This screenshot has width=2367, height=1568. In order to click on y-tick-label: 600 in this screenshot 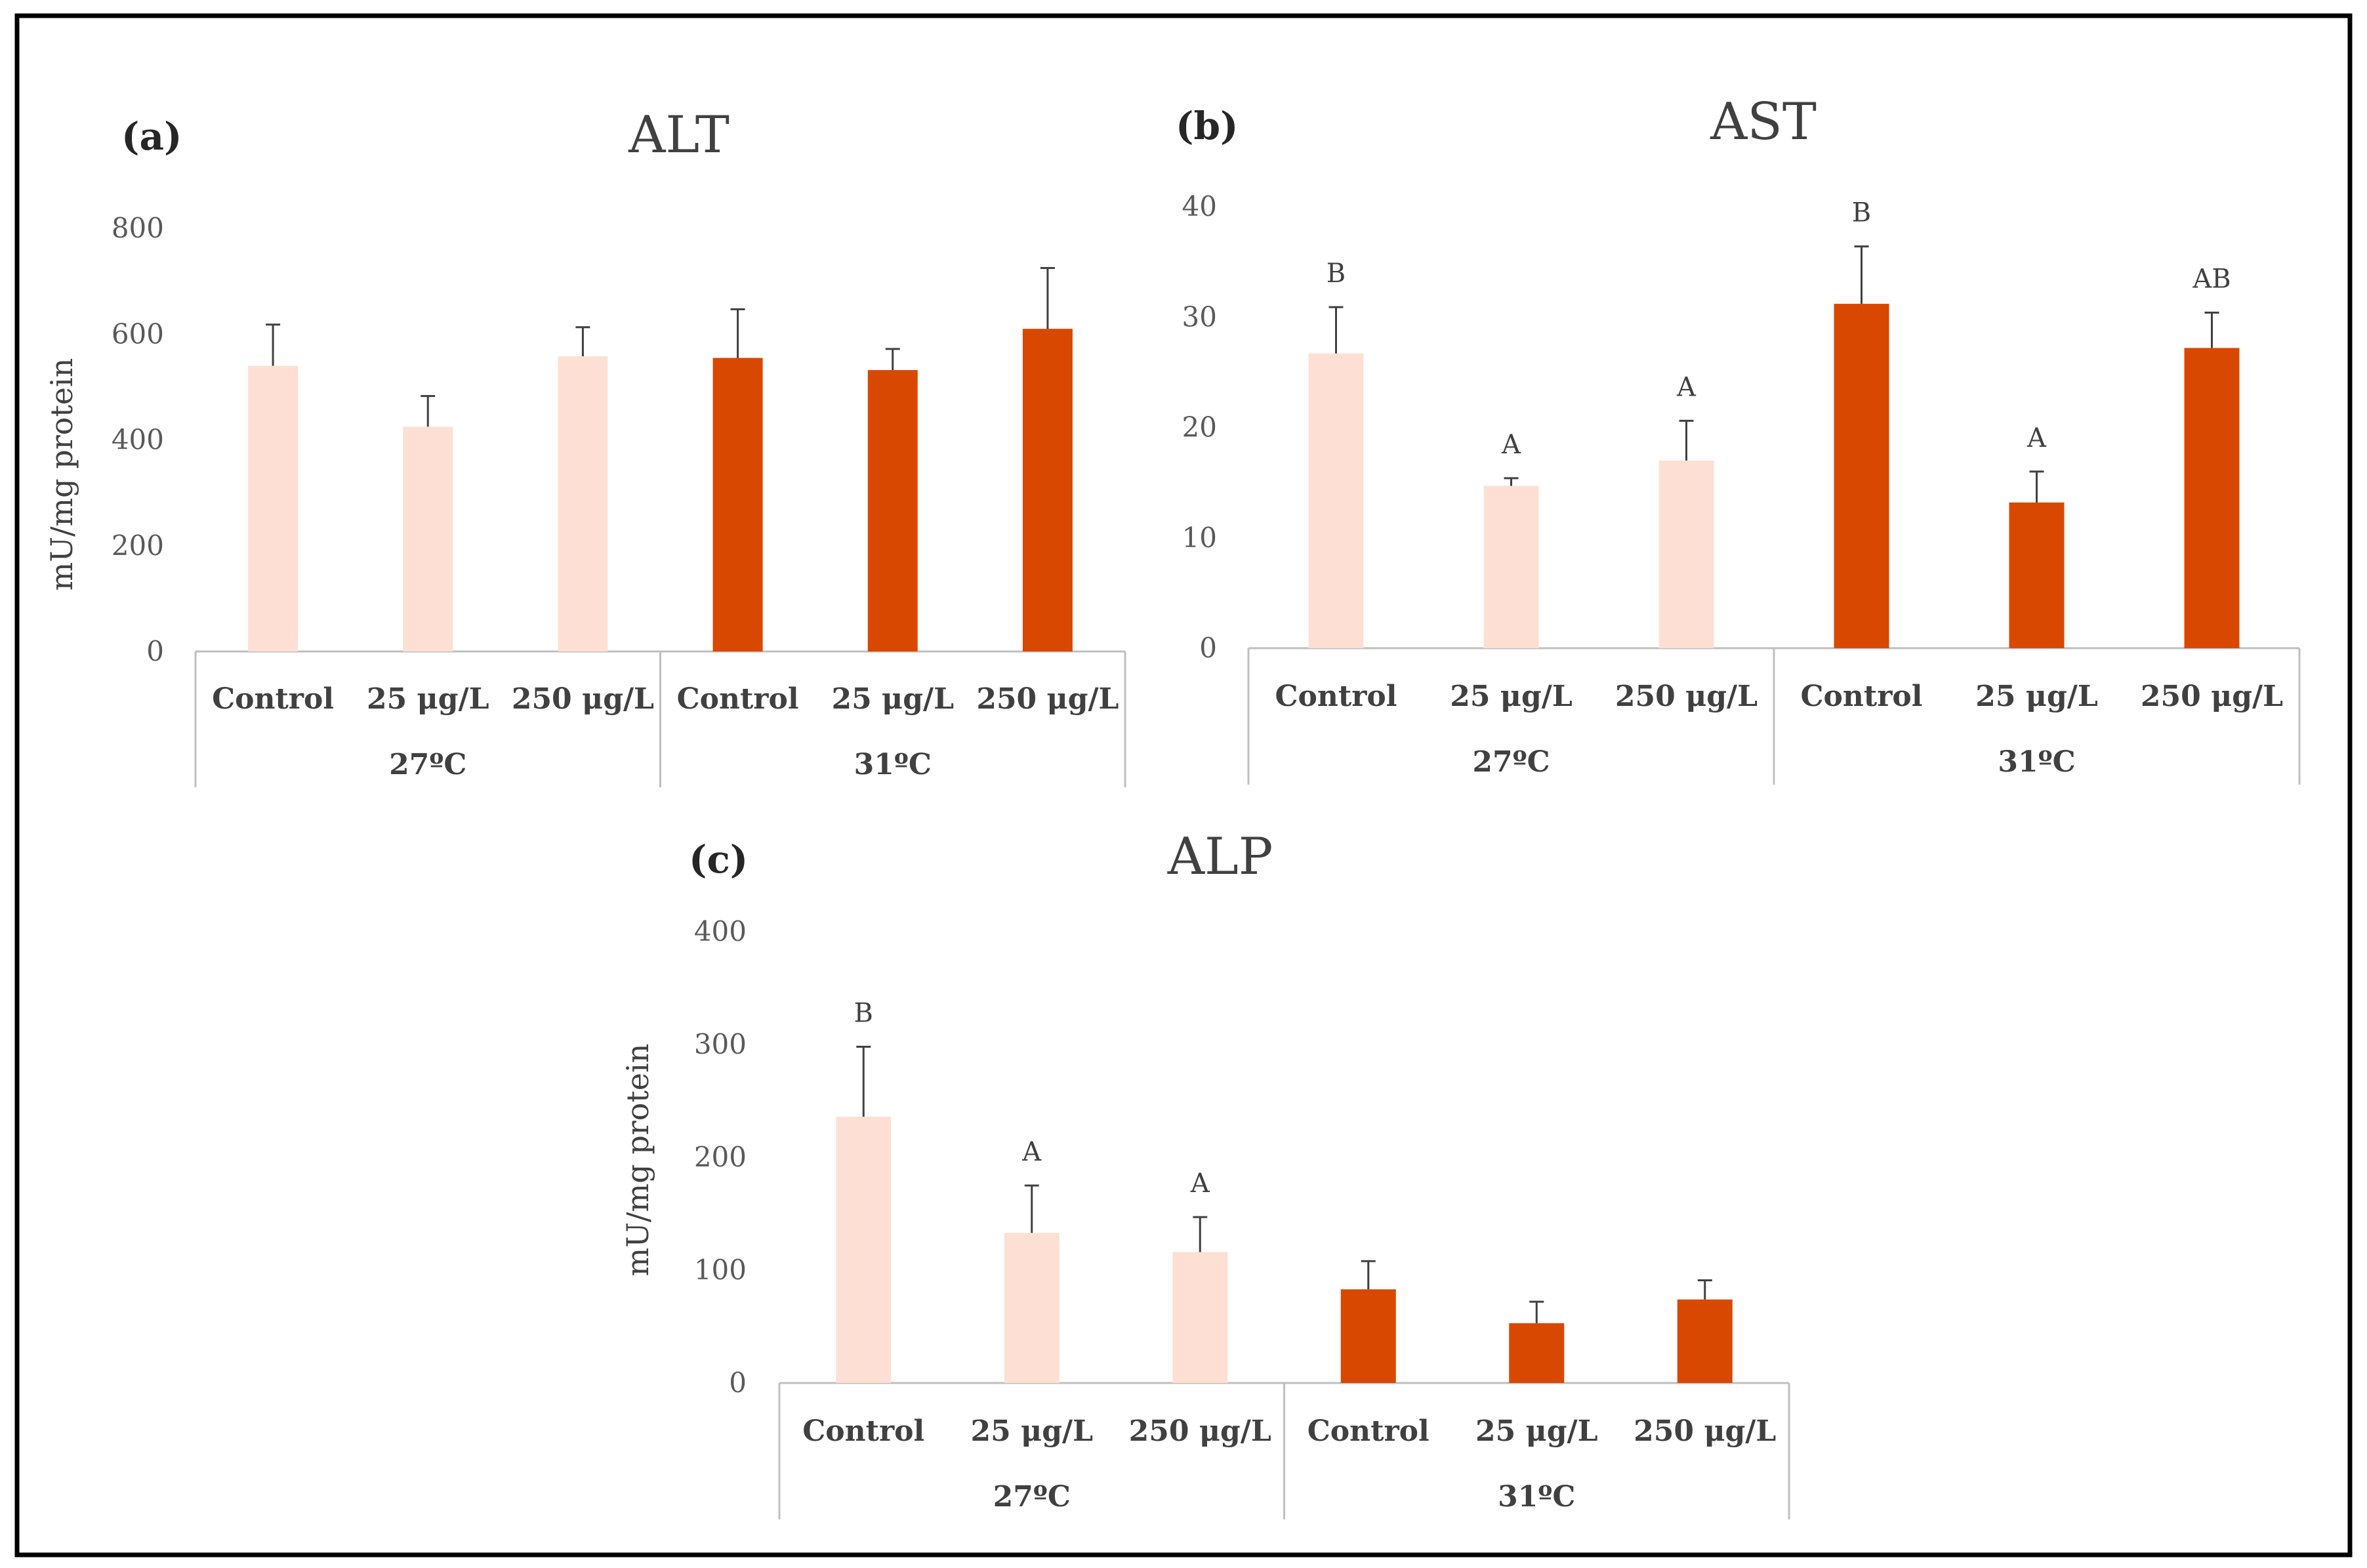, I will do `click(138, 334)`.